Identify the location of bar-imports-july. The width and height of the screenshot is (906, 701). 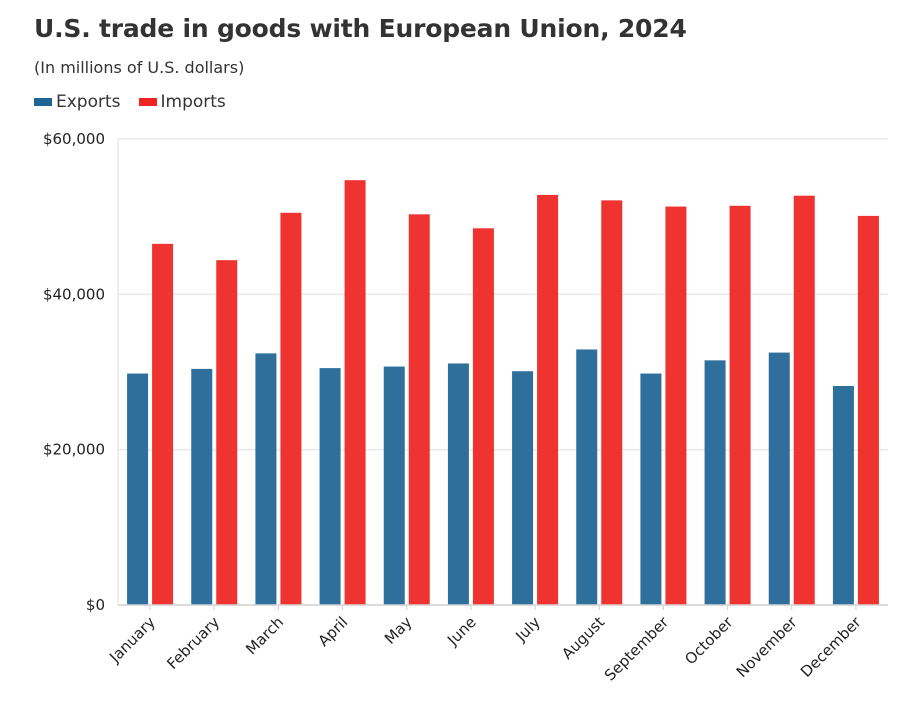
(548, 400).